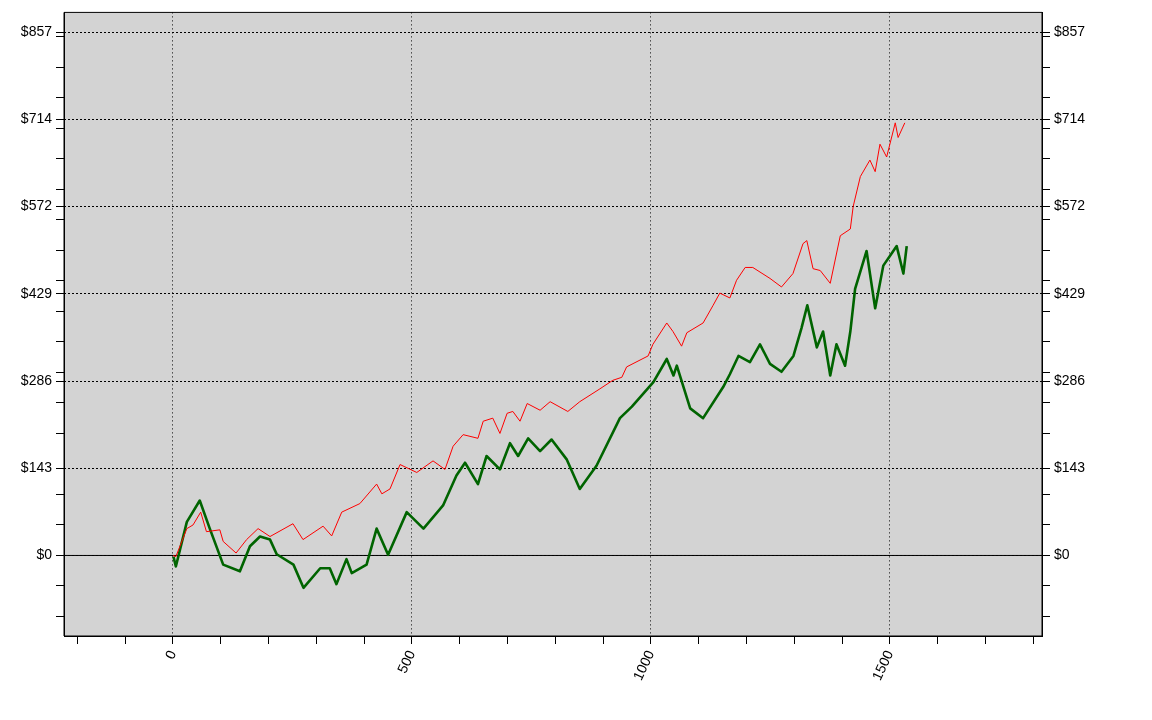 The image size is (1152, 720). What do you see at coordinates (1070, 205) in the screenshot?
I see `y2-tick-label: $572` at bounding box center [1070, 205].